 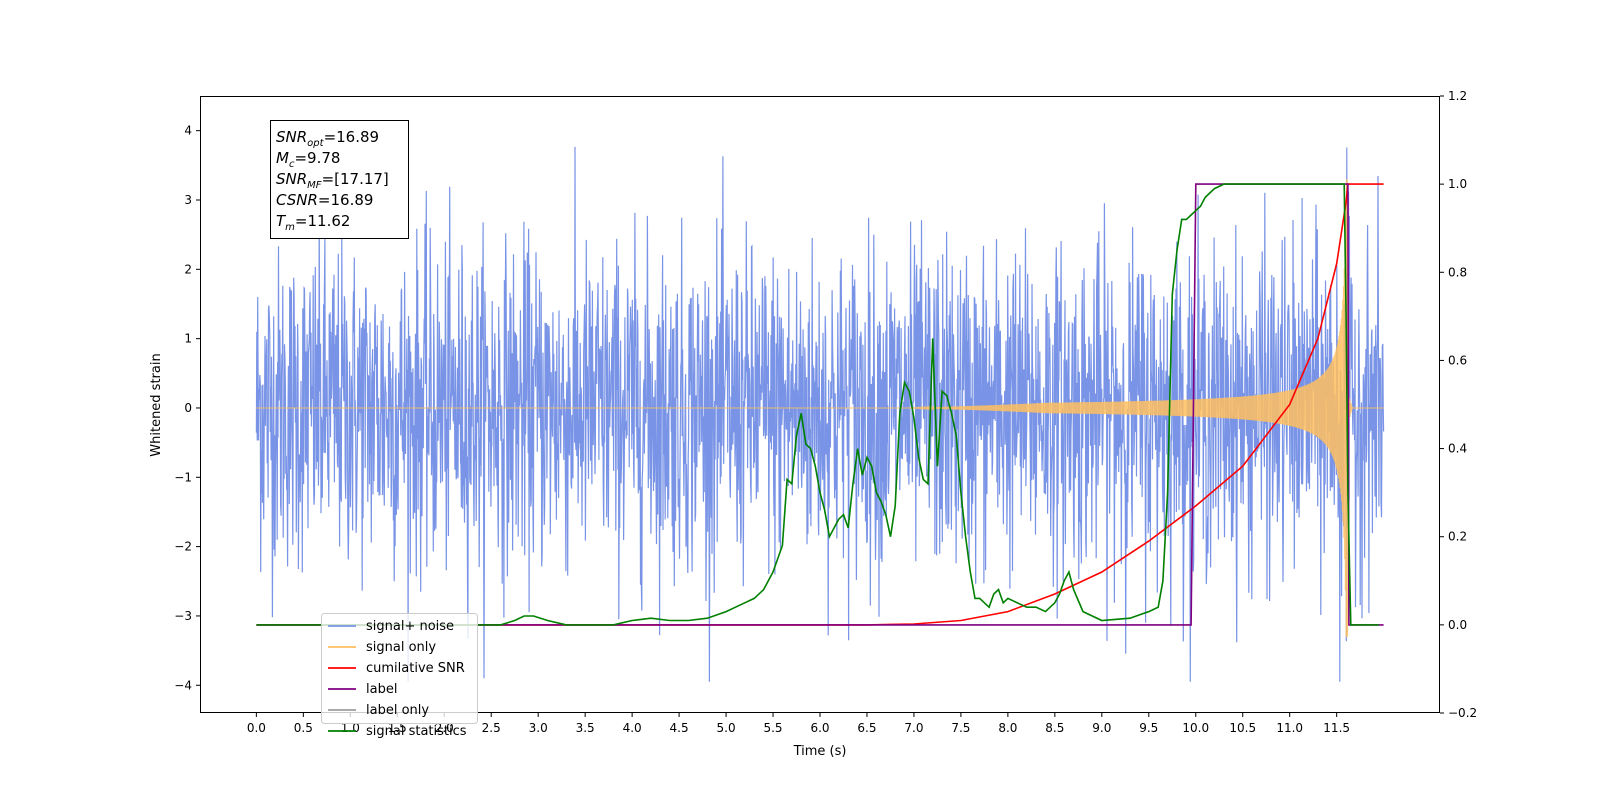 What do you see at coordinates (188, 339) in the screenshot?
I see `y-tick-label: 1` at bounding box center [188, 339].